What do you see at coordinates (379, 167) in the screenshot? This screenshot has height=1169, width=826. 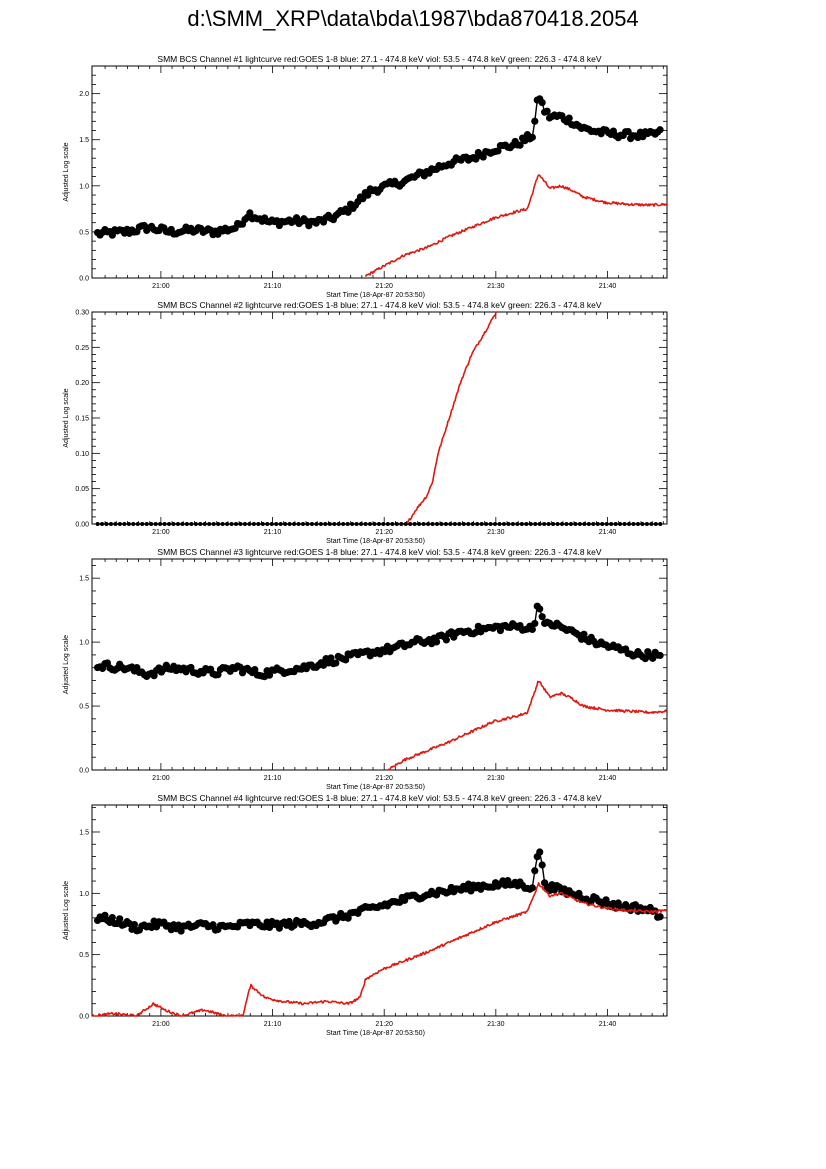 I see `series-line-bcs` at bounding box center [379, 167].